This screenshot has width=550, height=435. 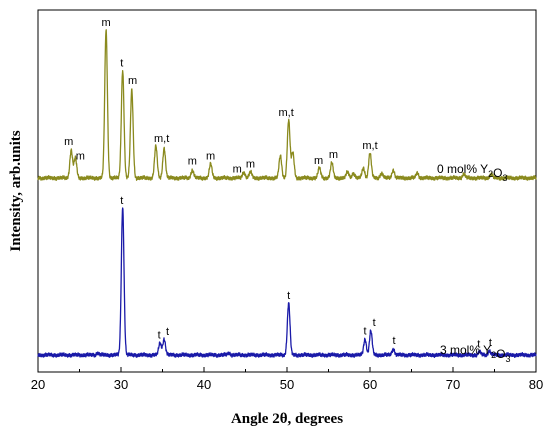 I want to click on y-axis-title: Intensity, arb.units, so click(x=16, y=190).